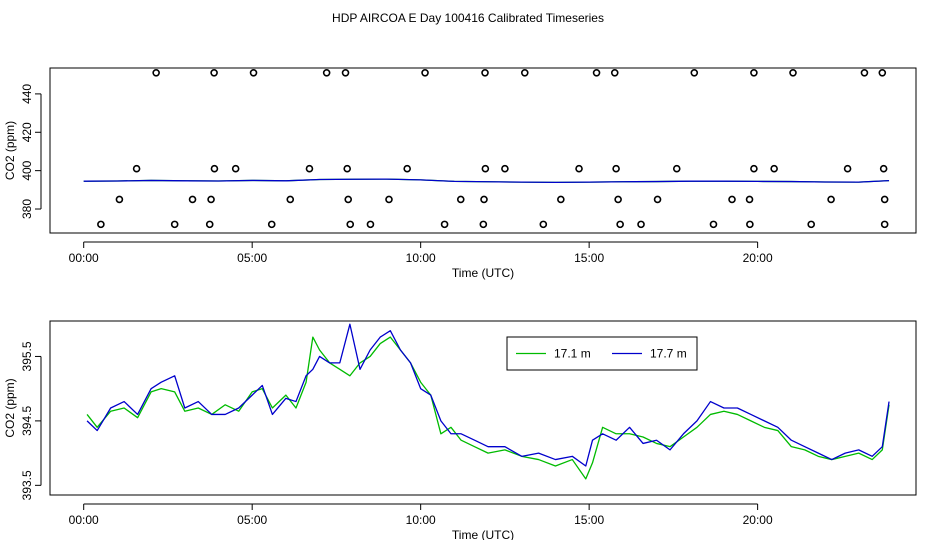 The height and width of the screenshot is (540, 936). What do you see at coordinates (27, 485) in the screenshot?
I see `y-tick-label: 393.5` at bounding box center [27, 485].